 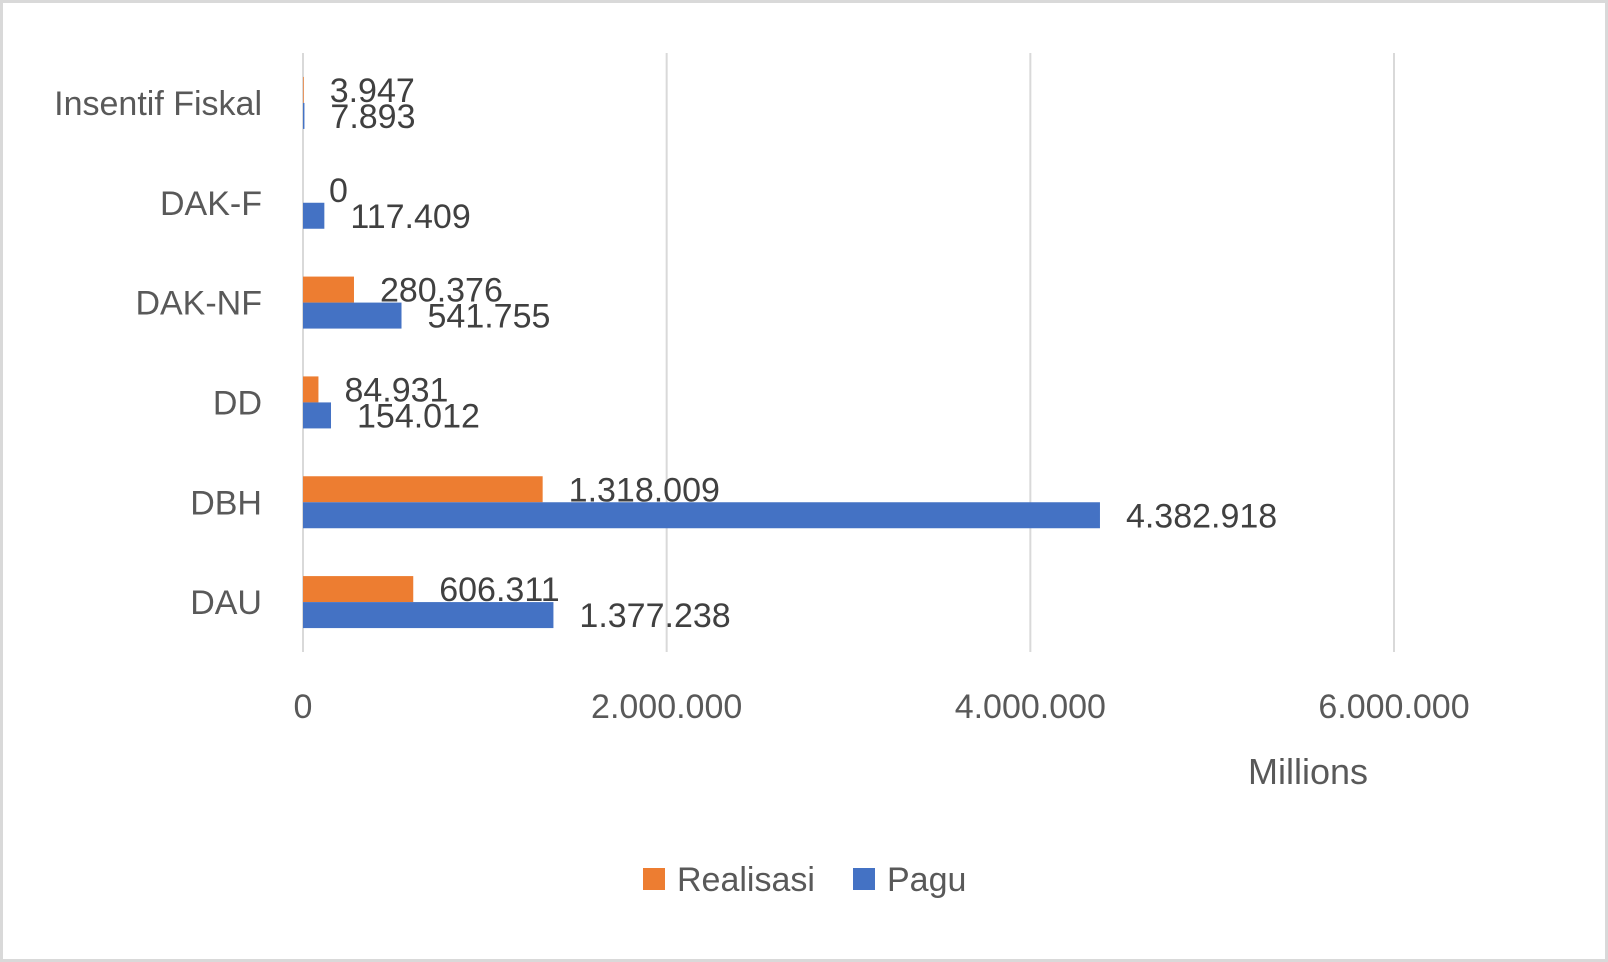 I want to click on legend-swatch-pagu, so click(x=864, y=879).